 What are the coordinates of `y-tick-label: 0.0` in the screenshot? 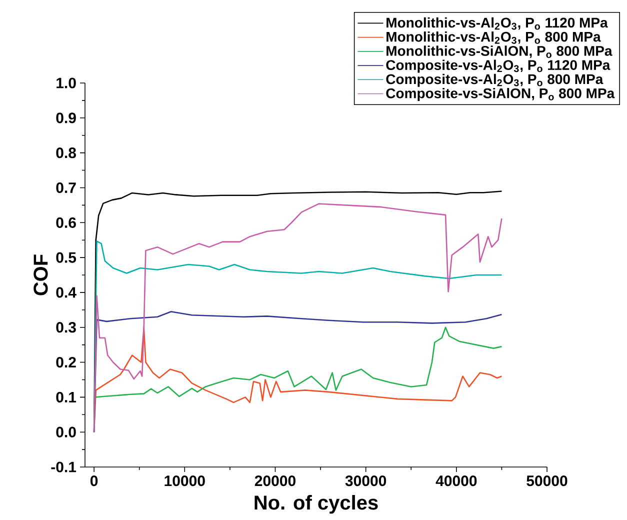 It's located at (66, 432).